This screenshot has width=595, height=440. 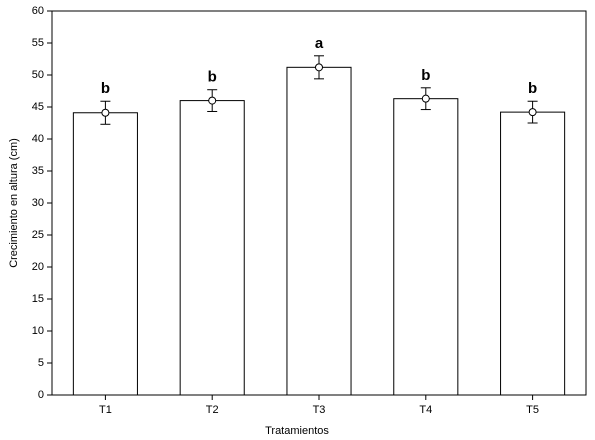 I want to click on x-tick-label: T2, so click(x=212, y=410).